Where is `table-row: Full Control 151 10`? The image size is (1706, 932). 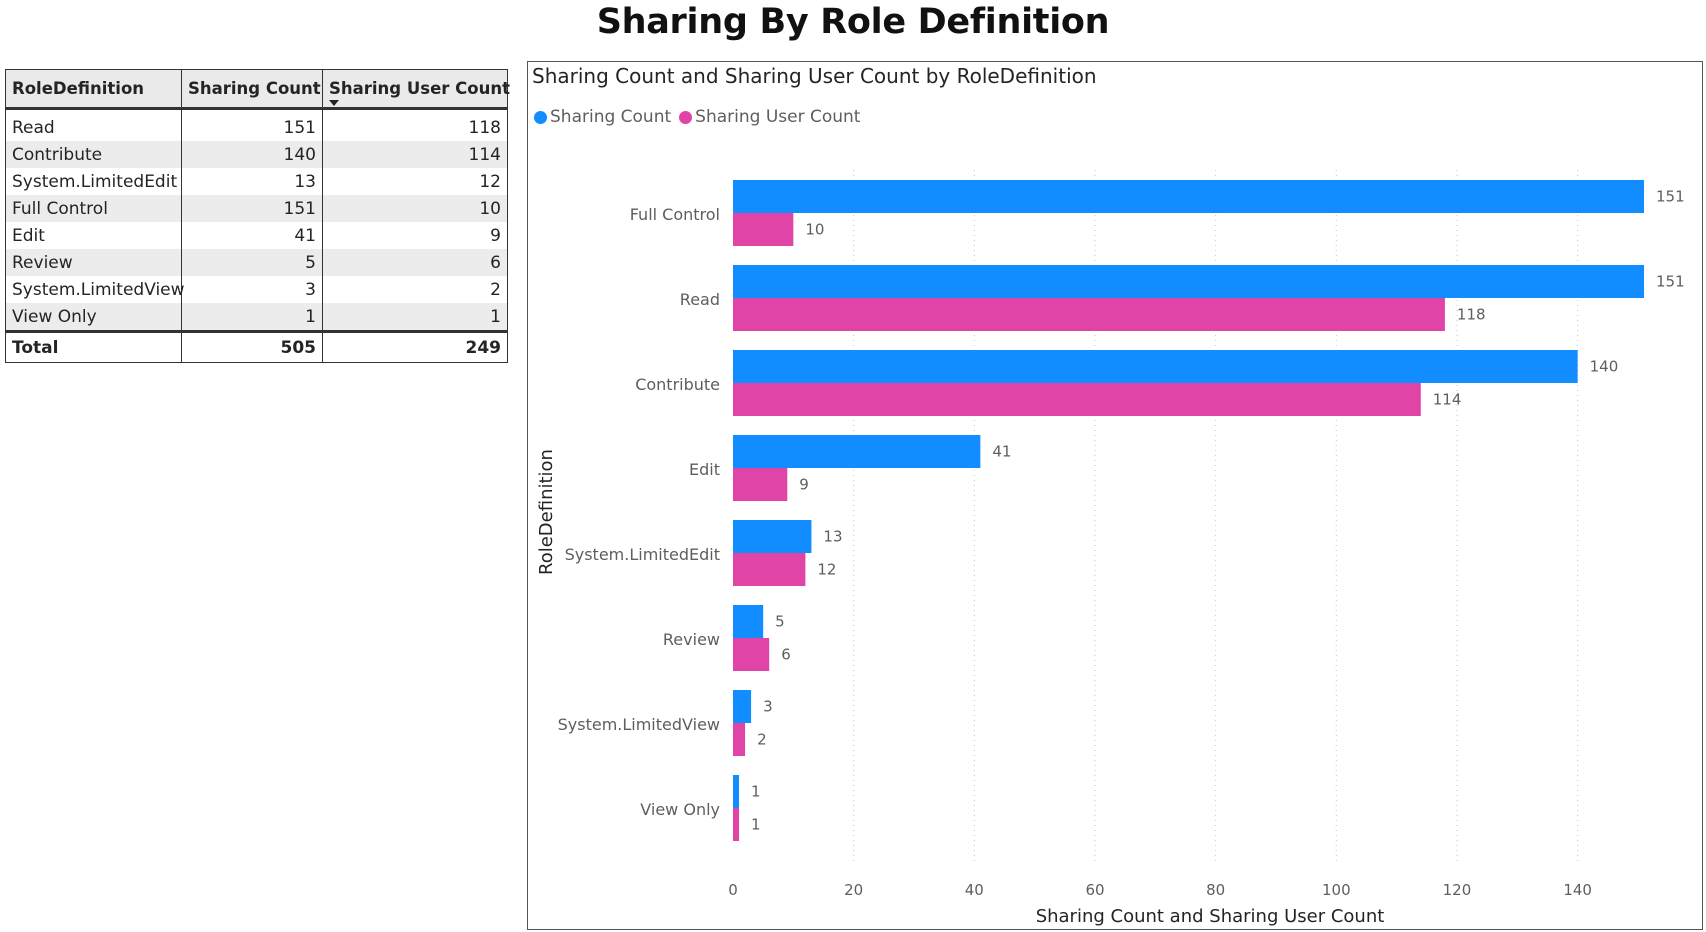 table-row: Full Control 151 10 is located at coordinates (256, 208).